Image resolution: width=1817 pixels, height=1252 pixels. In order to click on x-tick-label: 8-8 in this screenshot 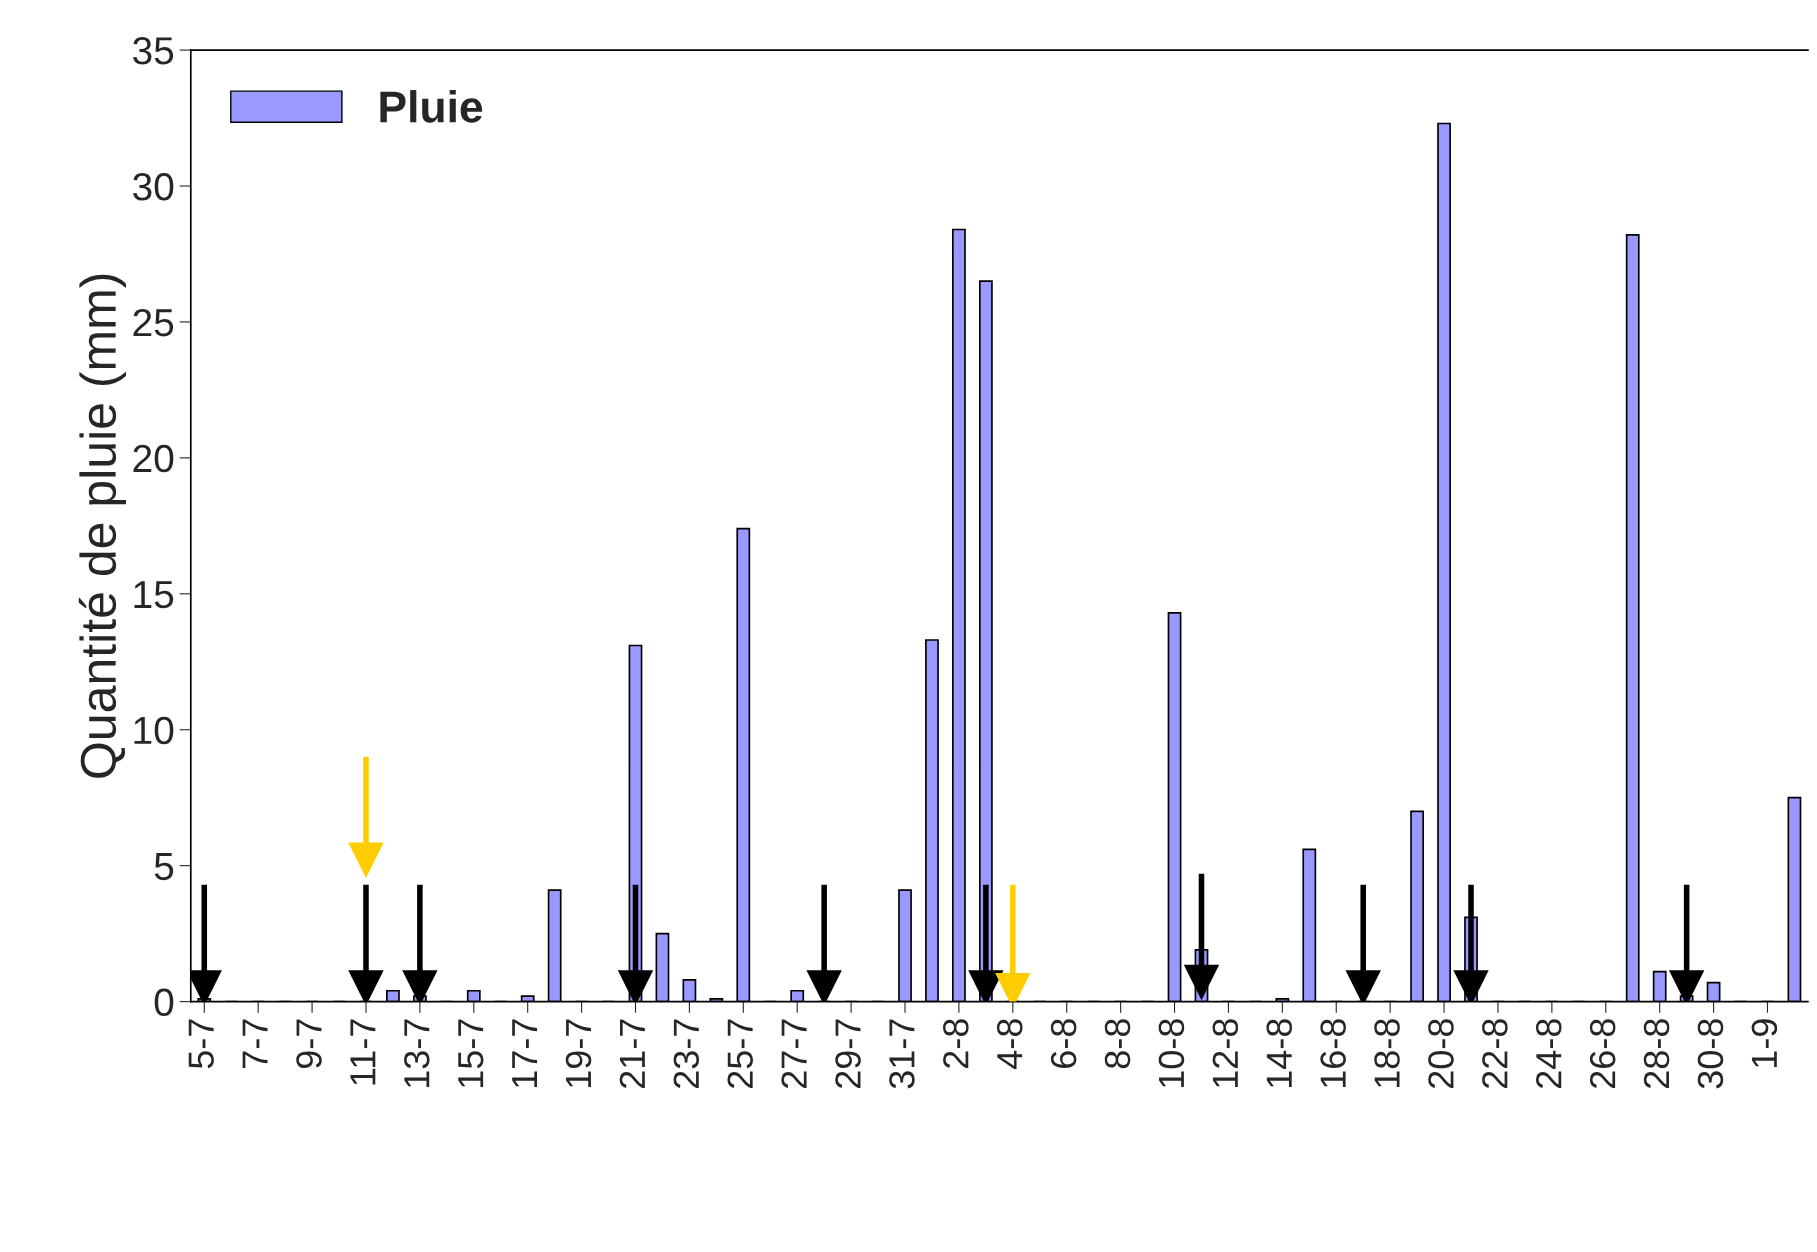, I will do `click(1117, 1044)`.